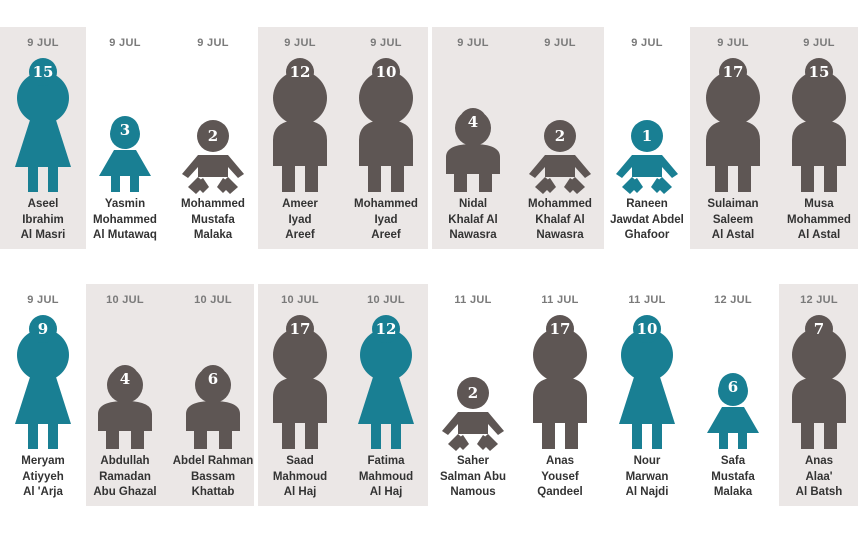 The height and width of the screenshot is (536, 858). What do you see at coordinates (560, 461) in the screenshot?
I see `name-line: Anas` at bounding box center [560, 461].